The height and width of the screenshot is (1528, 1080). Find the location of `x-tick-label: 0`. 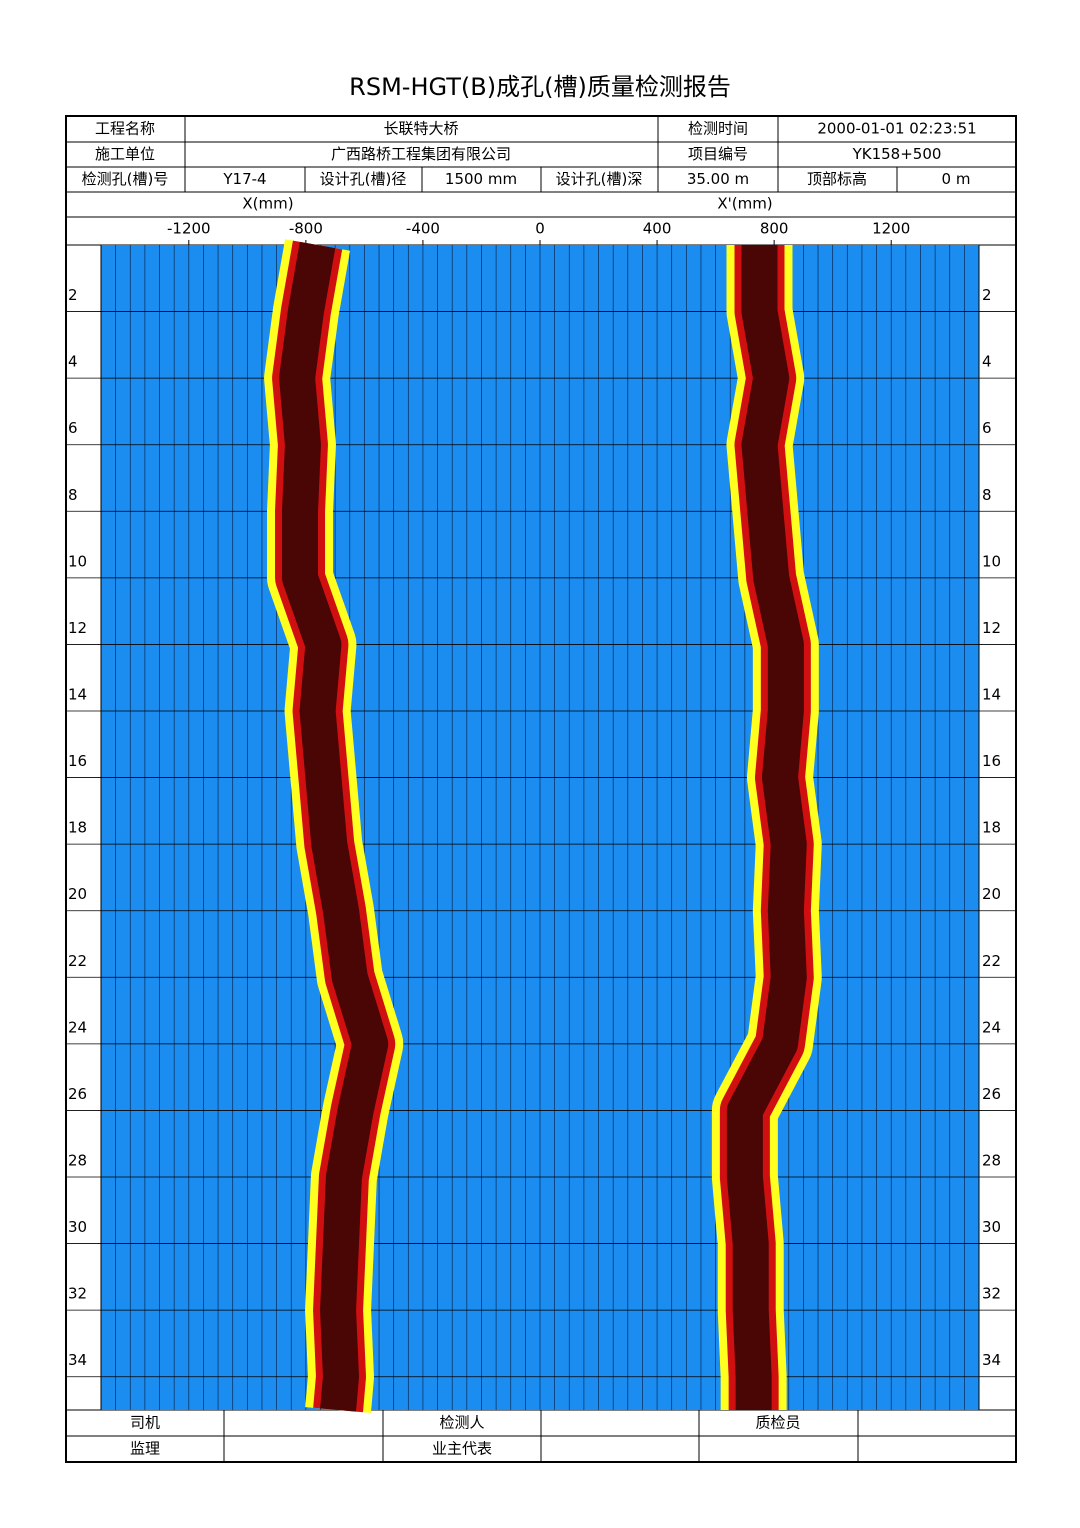

x-tick-label: 0 is located at coordinates (540, 229).